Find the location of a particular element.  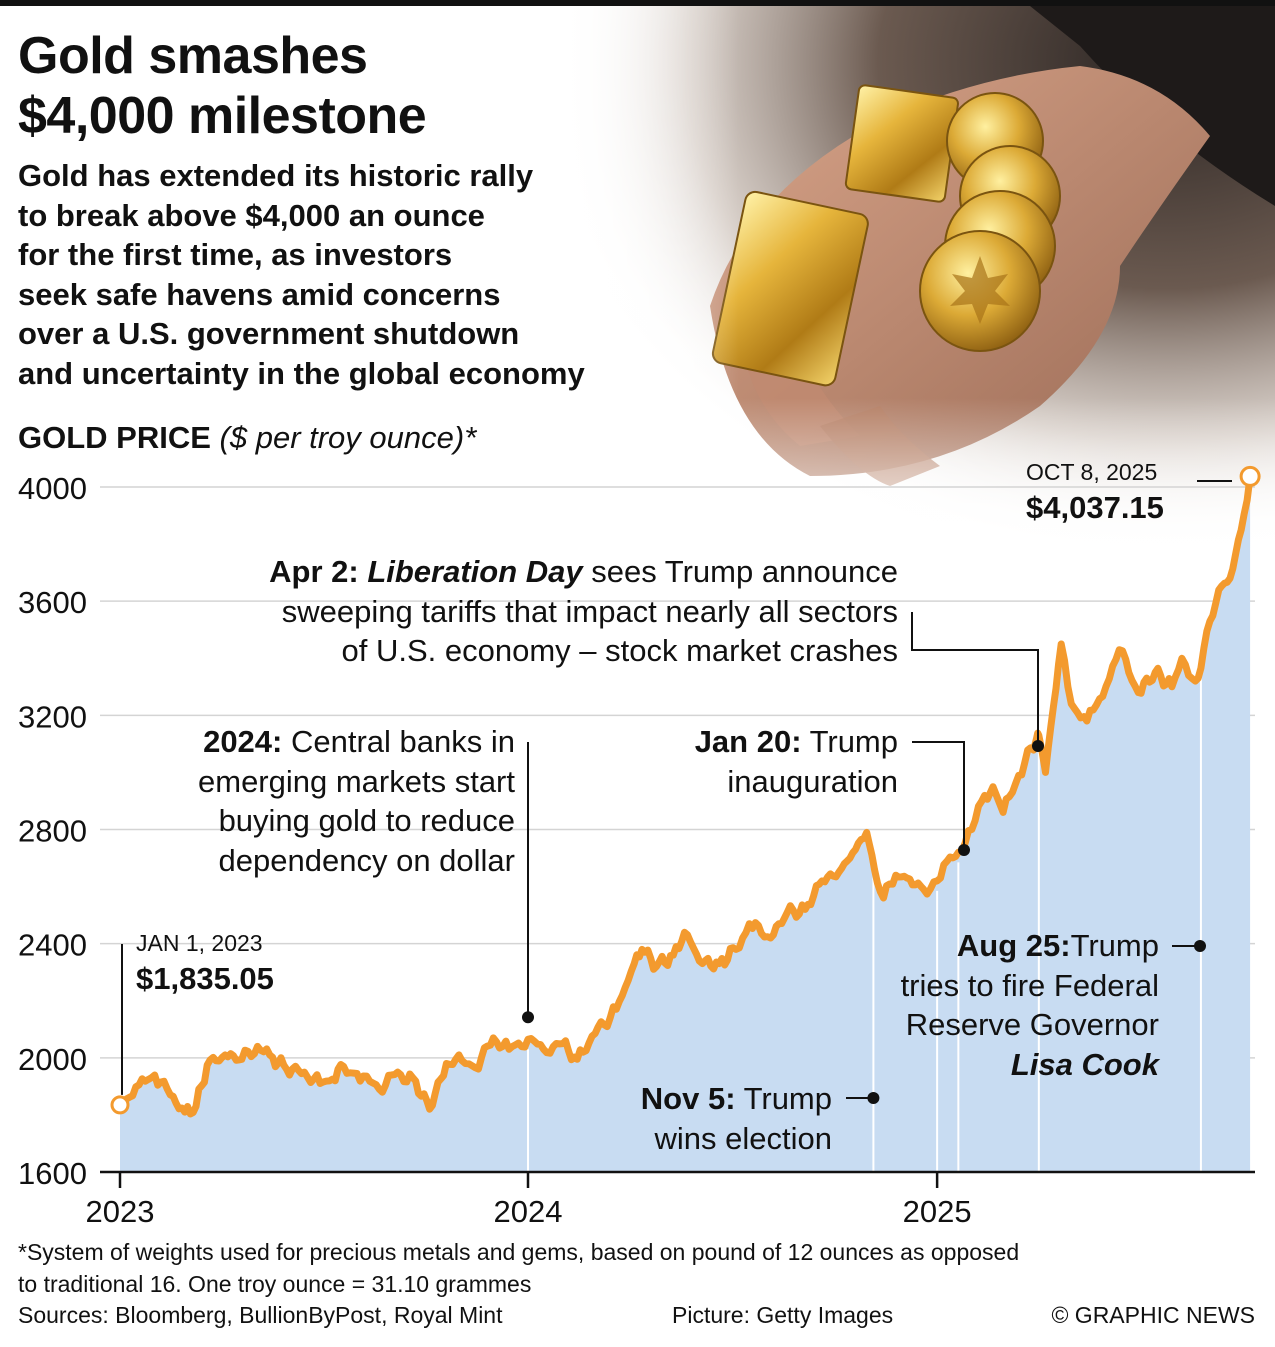

headline-line: Gold smashes is located at coordinates (193, 56).